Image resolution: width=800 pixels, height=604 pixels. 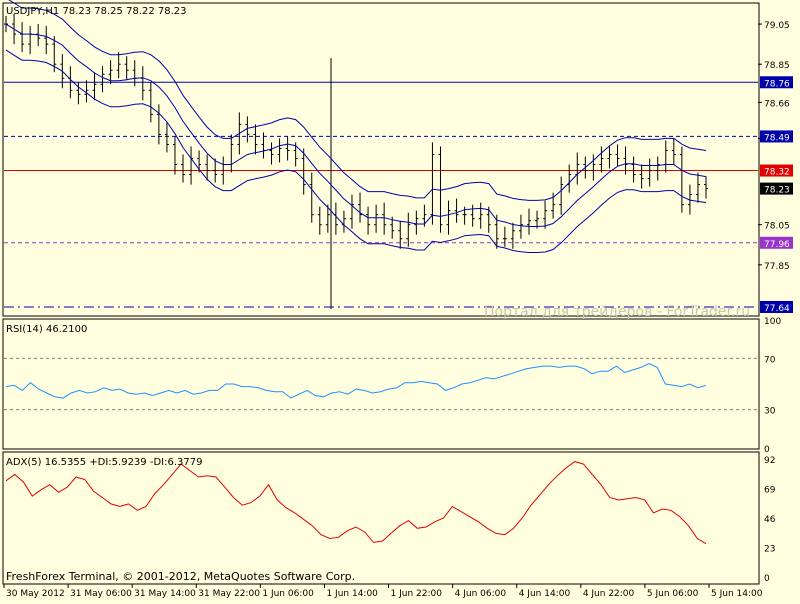 What do you see at coordinates (777, 245) in the screenshot?
I see `level-badge-label: 77.96` at bounding box center [777, 245].